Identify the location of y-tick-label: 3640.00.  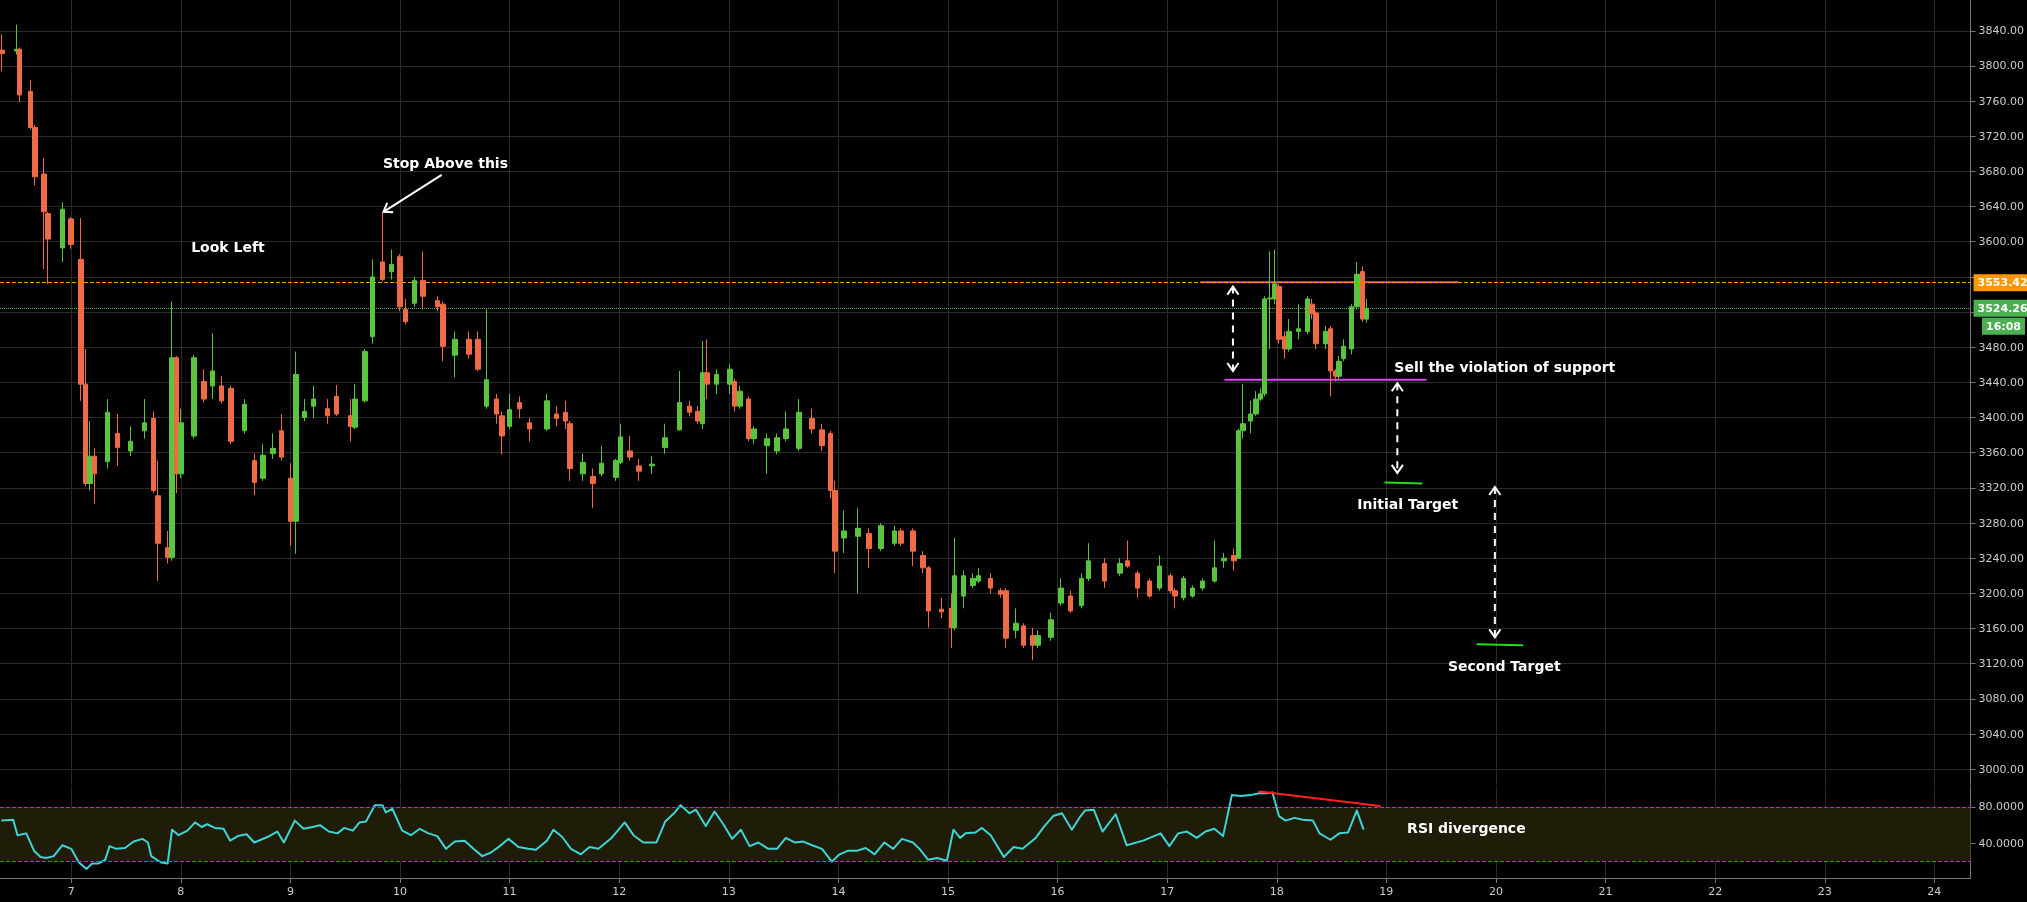
(2001, 207).